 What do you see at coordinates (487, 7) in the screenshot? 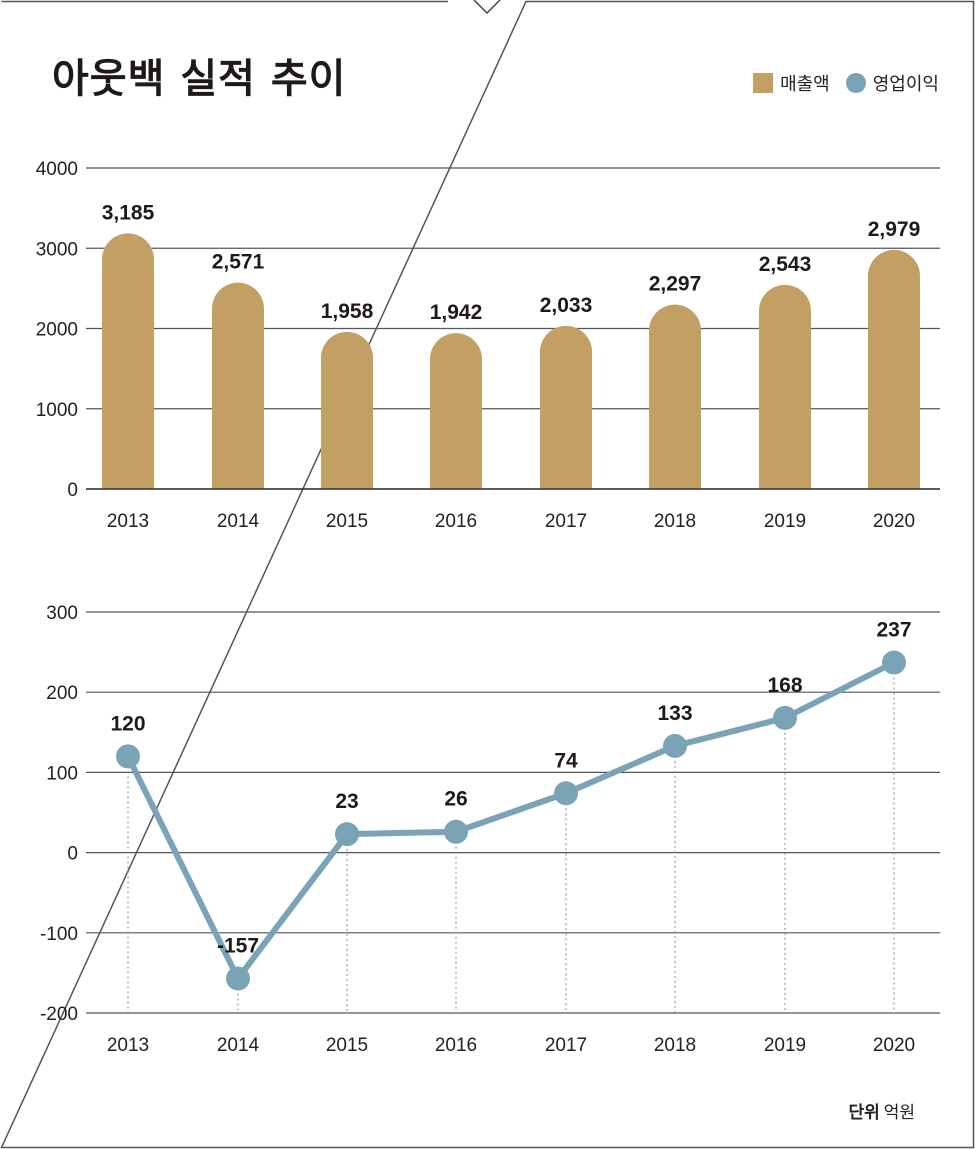
I see `chevron-down-icon` at bounding box center [487, 7].